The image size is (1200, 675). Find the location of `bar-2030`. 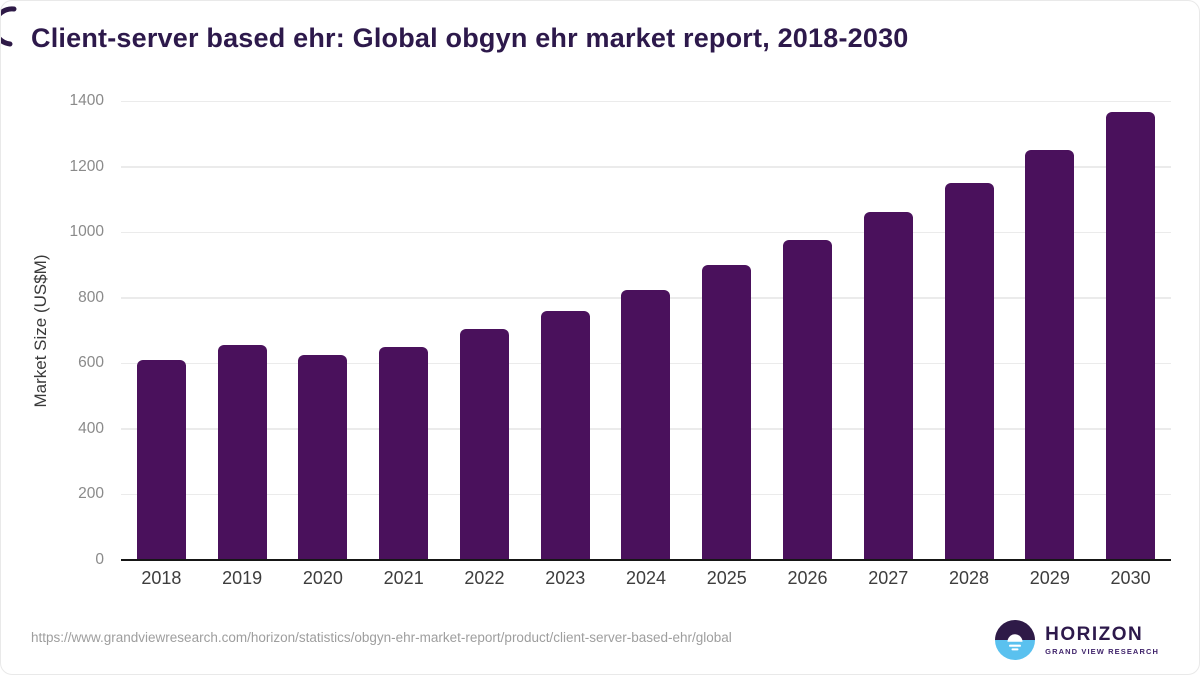

bar-2030 is located at coordinates (1131, 336).